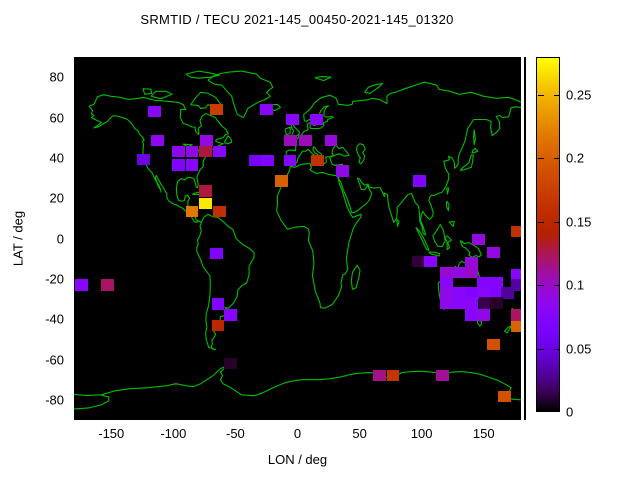  What do you see at coordinates (60, 238) in the screenshot?
I see `y-tick-label: 0` at bounding box center [60, 238].